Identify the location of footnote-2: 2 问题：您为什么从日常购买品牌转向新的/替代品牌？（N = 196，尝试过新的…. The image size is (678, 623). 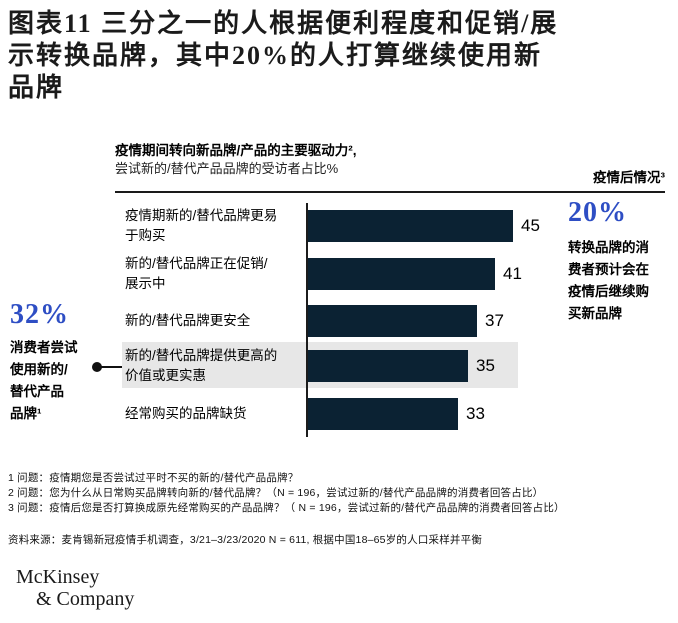
(276, 493).